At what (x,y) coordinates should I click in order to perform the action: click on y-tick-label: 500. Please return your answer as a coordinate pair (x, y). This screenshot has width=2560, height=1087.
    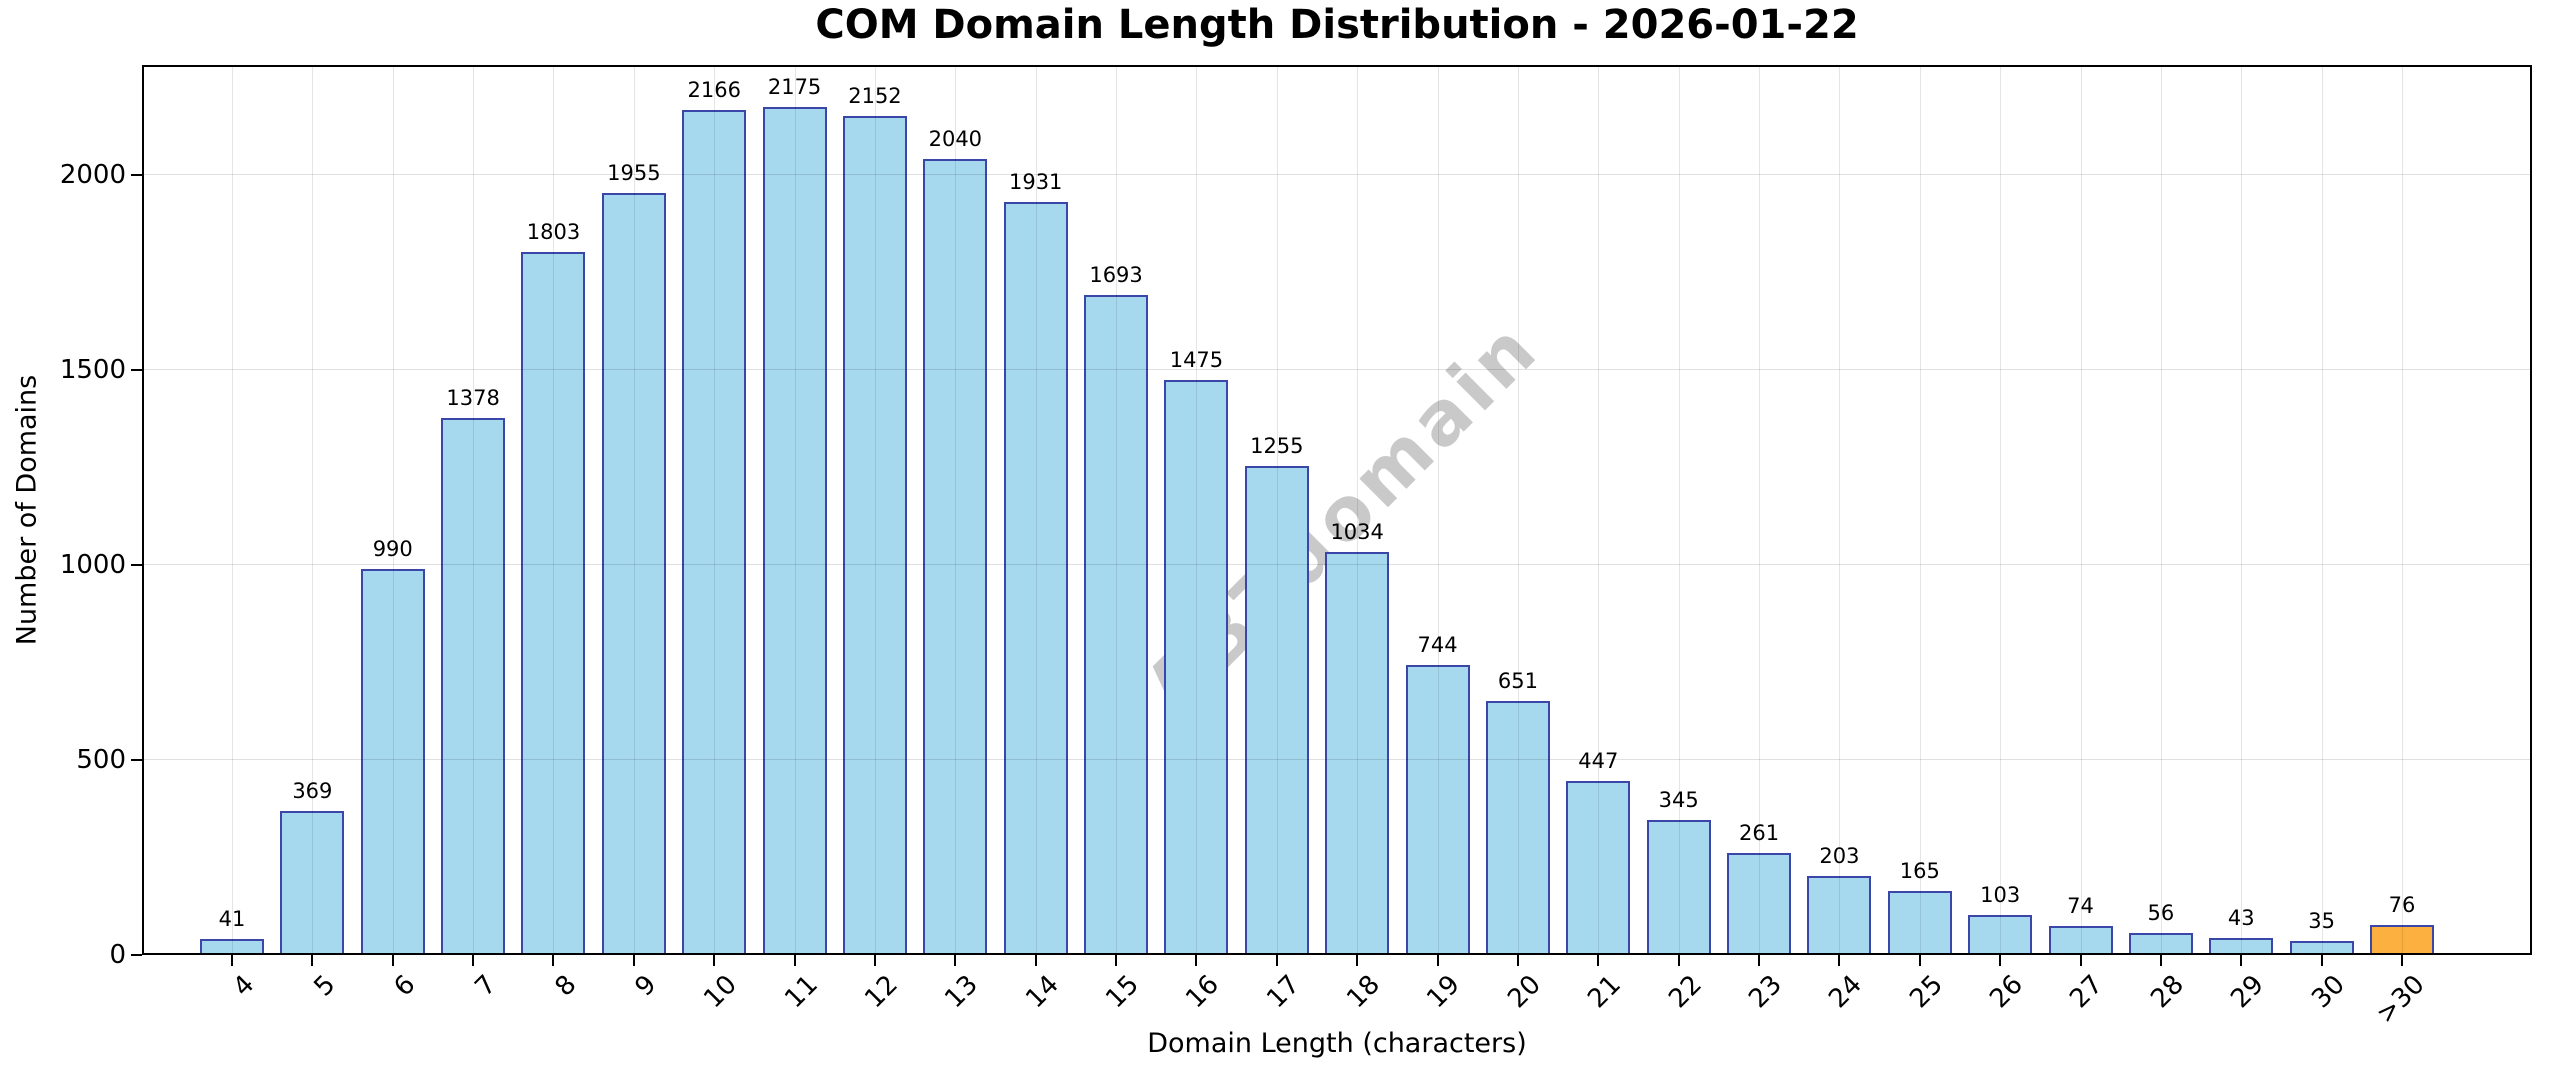
    Looking at the image, I should click on (101, 760).